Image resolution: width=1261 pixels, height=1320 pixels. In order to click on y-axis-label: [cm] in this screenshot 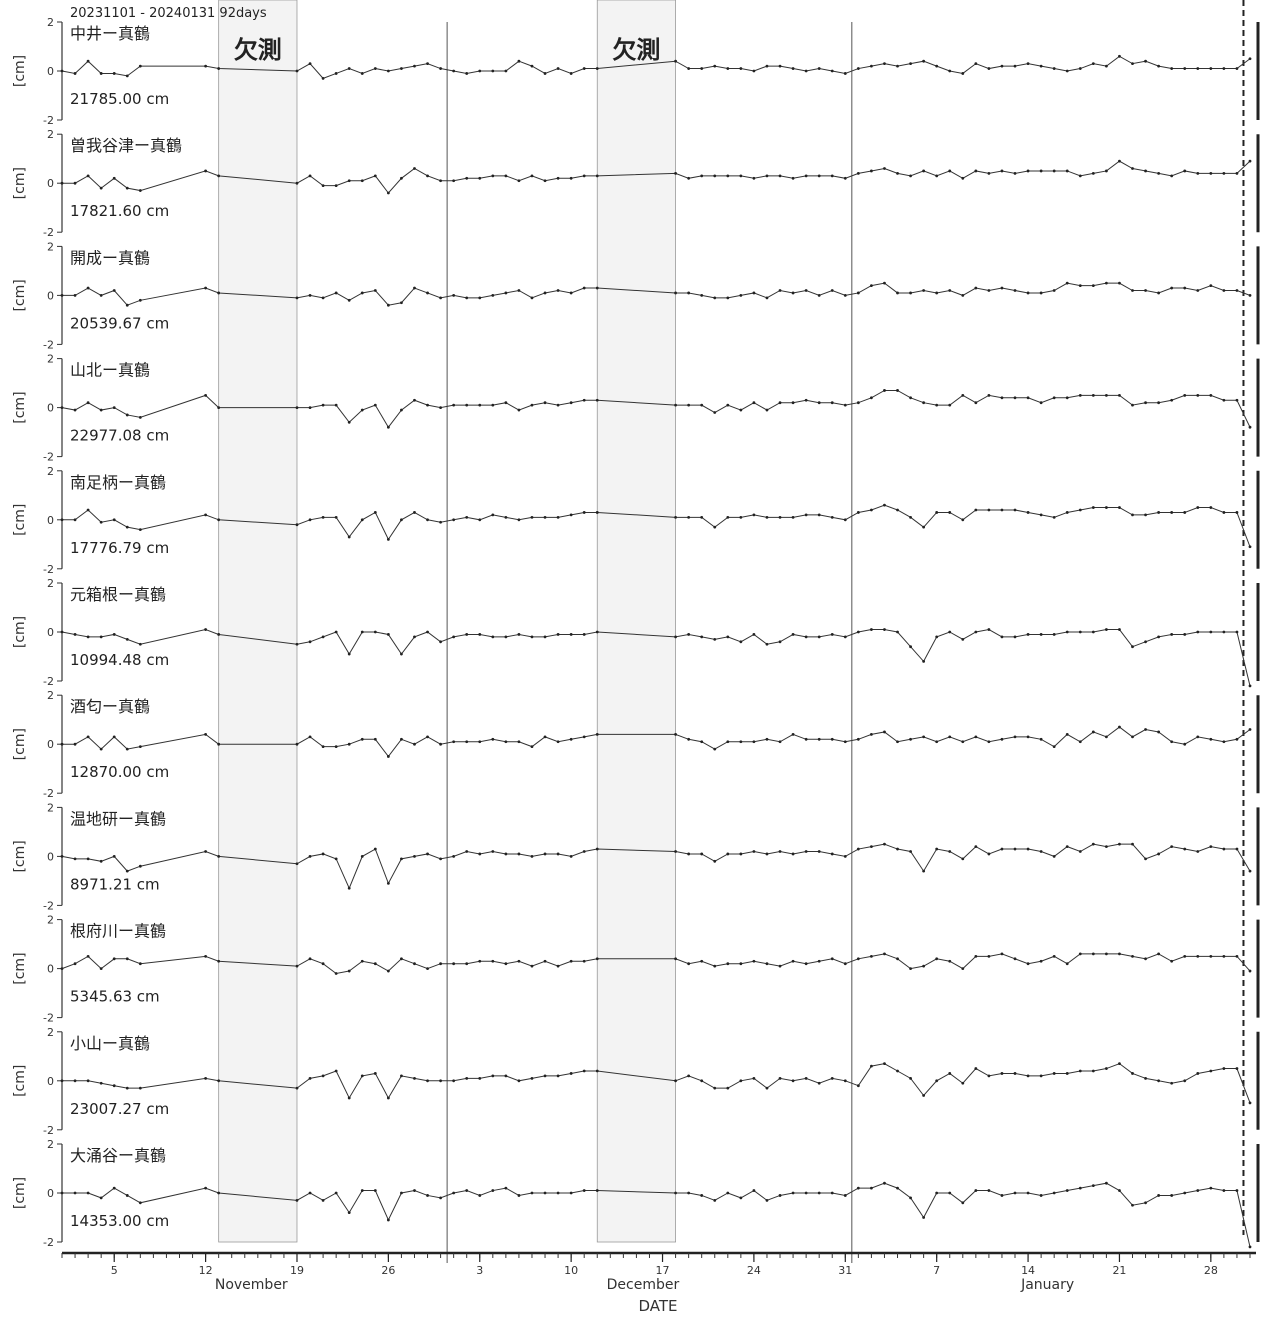, I will do `click(20, 183)`.